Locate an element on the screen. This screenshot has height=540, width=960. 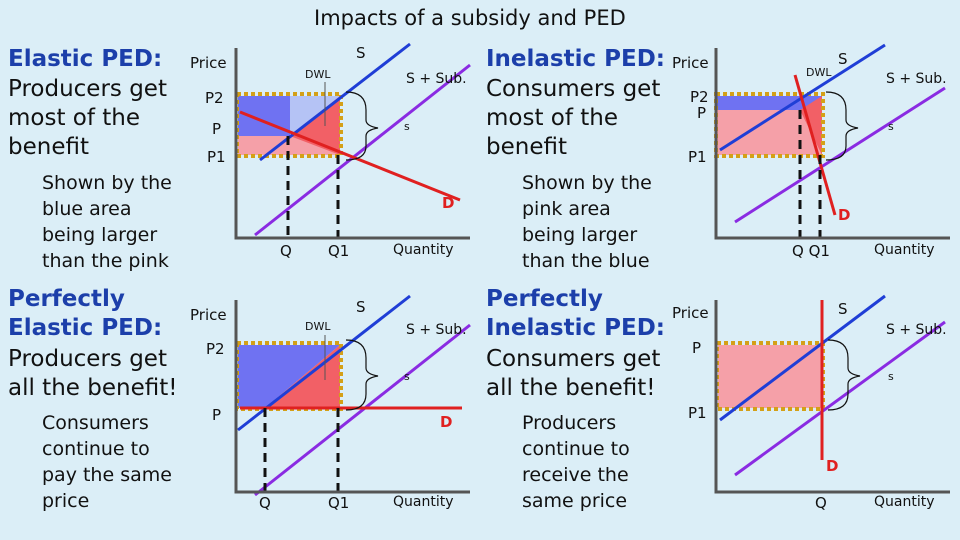
perf-elastic-sub-4: price is located at coordinates (66, 501).